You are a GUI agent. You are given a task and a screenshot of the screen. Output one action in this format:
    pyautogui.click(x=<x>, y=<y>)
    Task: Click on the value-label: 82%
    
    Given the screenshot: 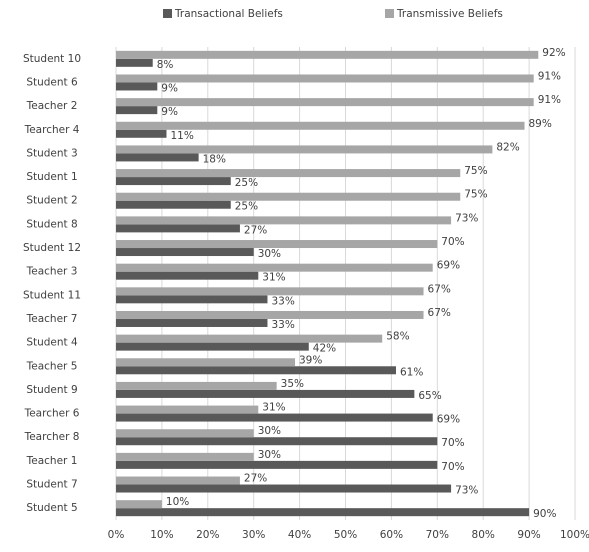 What is the action you would take?
    pyautogui.click(x=507, y=147)
    